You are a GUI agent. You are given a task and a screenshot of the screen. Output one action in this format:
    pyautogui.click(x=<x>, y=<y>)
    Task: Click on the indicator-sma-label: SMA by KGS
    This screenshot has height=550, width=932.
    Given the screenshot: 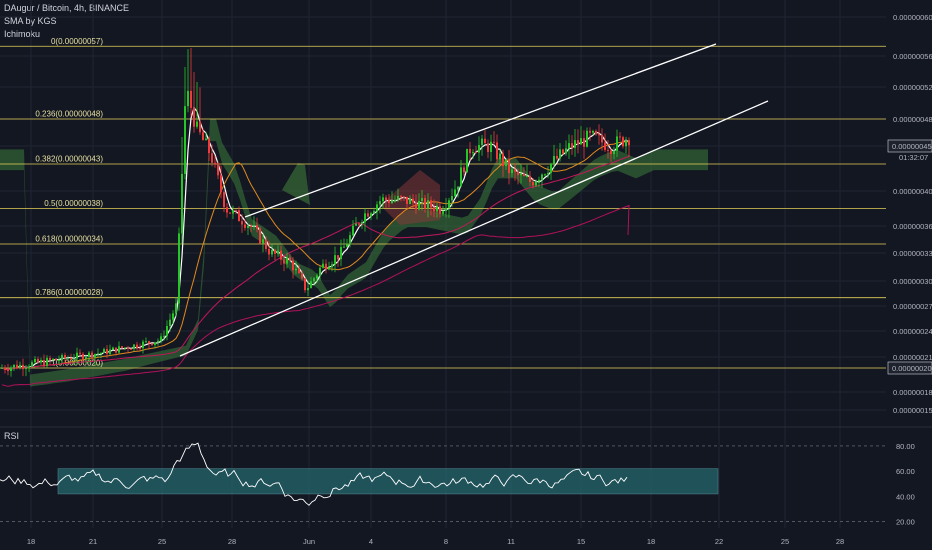 What is the action you would take?
    pyautogui.click(x=30, y=21)
    